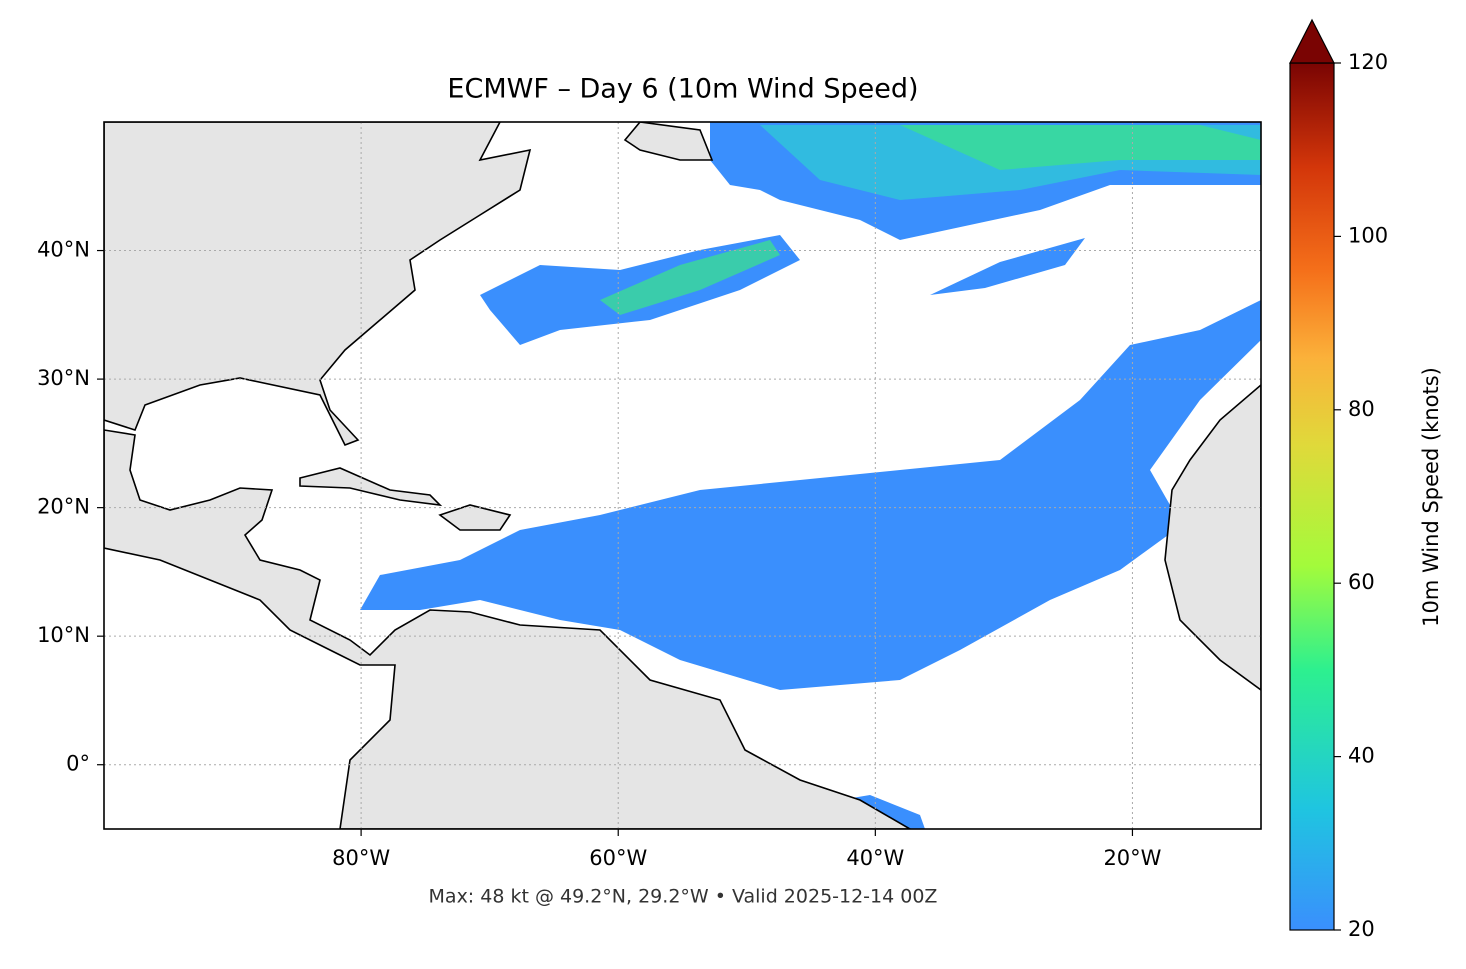 The width and height of the screenshot is (1466, 969). I want to click on x-tick-label: 60°W, so click(618, 858).